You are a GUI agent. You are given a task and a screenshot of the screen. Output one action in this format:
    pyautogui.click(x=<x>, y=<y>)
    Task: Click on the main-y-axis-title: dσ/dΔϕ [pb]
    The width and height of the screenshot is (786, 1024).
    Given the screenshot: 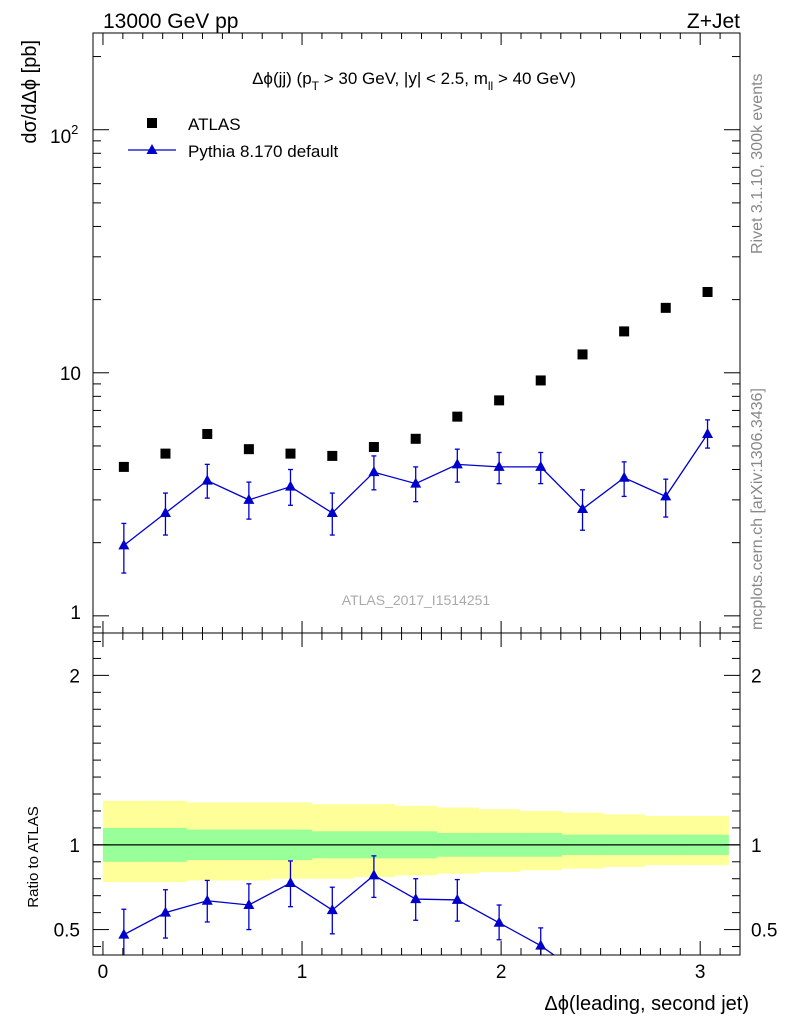 What is the action you would take?
    pyautogui.click(x=30, y=92)
    